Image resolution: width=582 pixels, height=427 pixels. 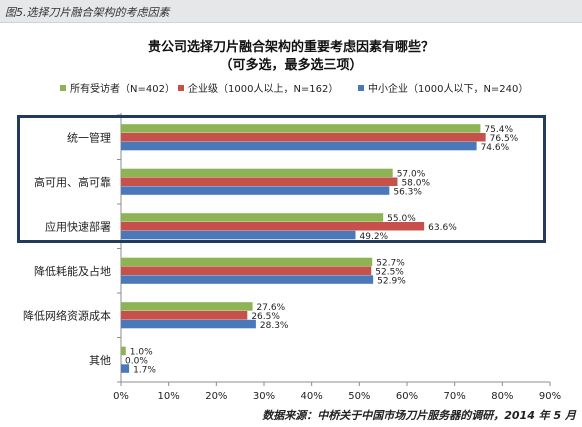 I want to click on legend-item-all: 所有受访者（N=402）, so click(x=117, y=87).